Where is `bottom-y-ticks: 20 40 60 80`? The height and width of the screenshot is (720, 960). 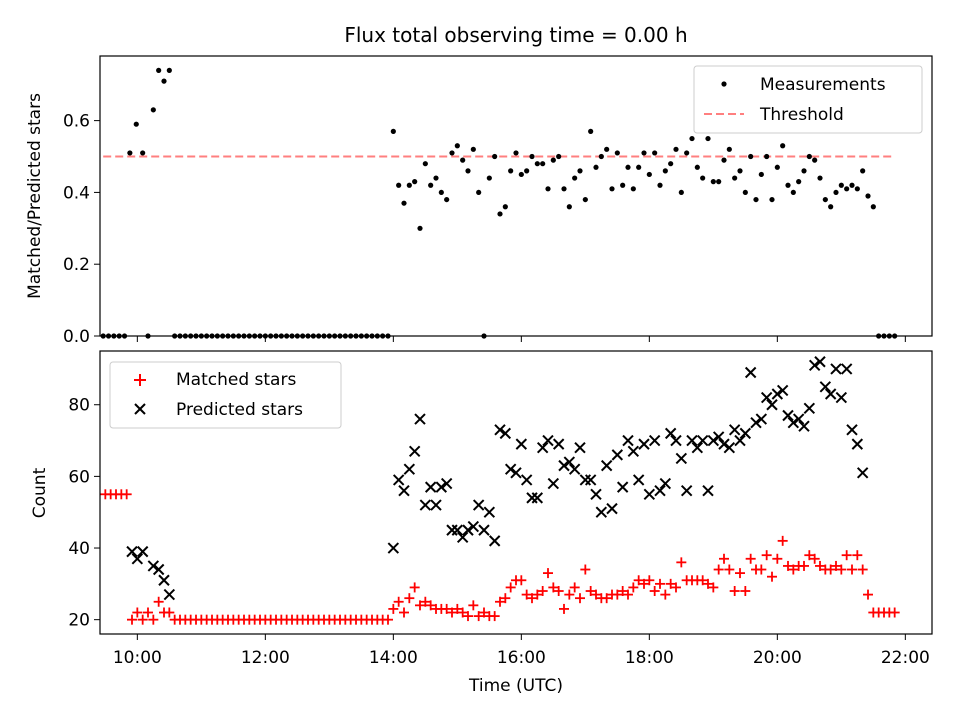
bottom-y-ticks: 20 40 60 80 is located at coordinates (84, 513).